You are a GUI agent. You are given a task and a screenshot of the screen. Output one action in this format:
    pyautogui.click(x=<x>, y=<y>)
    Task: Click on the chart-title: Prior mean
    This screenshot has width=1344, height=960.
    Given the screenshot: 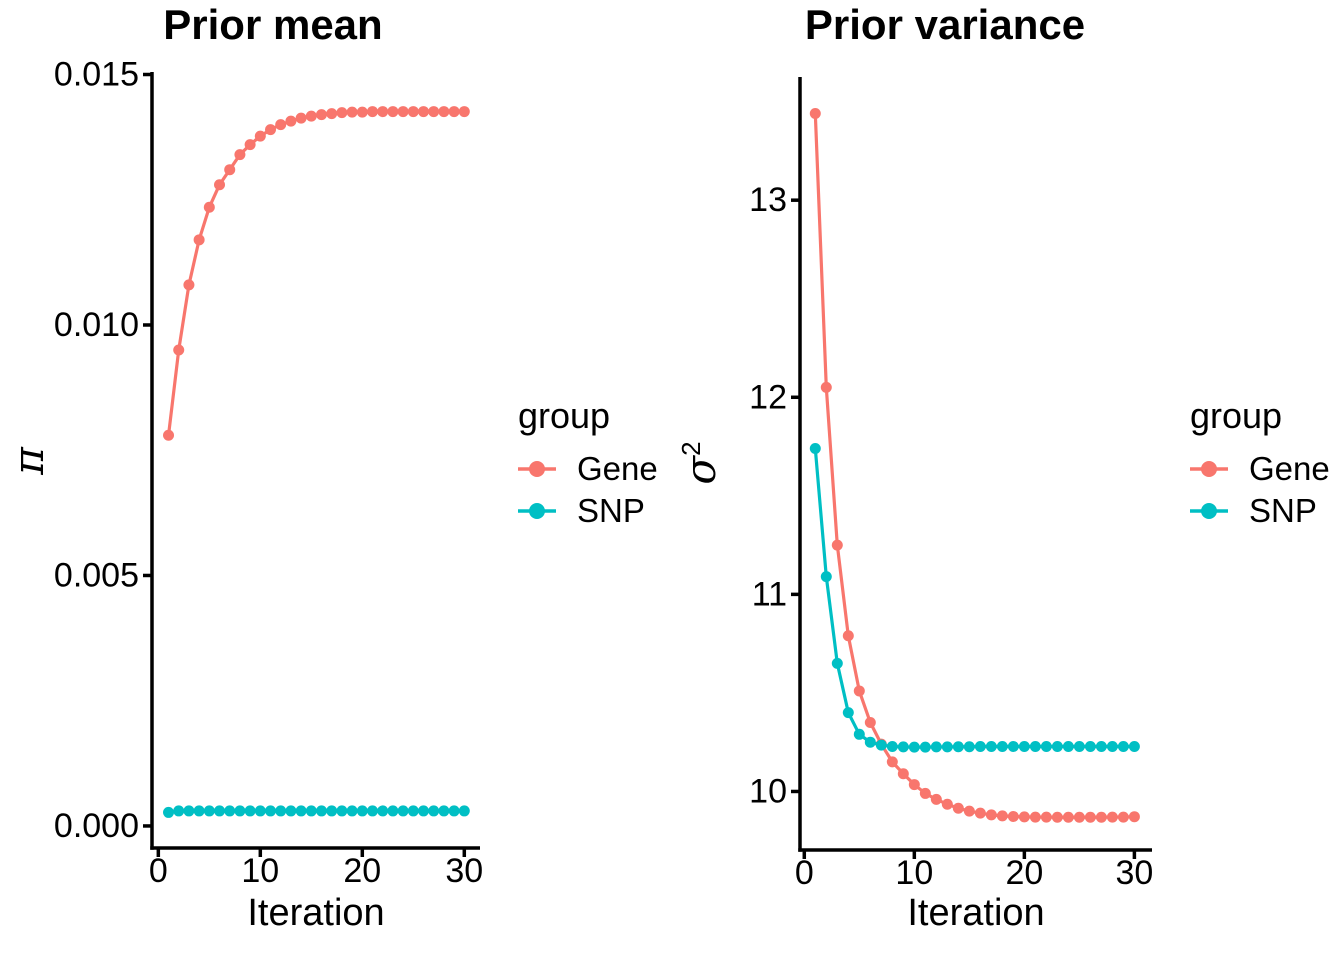 What is the action you would take?
    pyautogui.click(x=273, y=24)
    